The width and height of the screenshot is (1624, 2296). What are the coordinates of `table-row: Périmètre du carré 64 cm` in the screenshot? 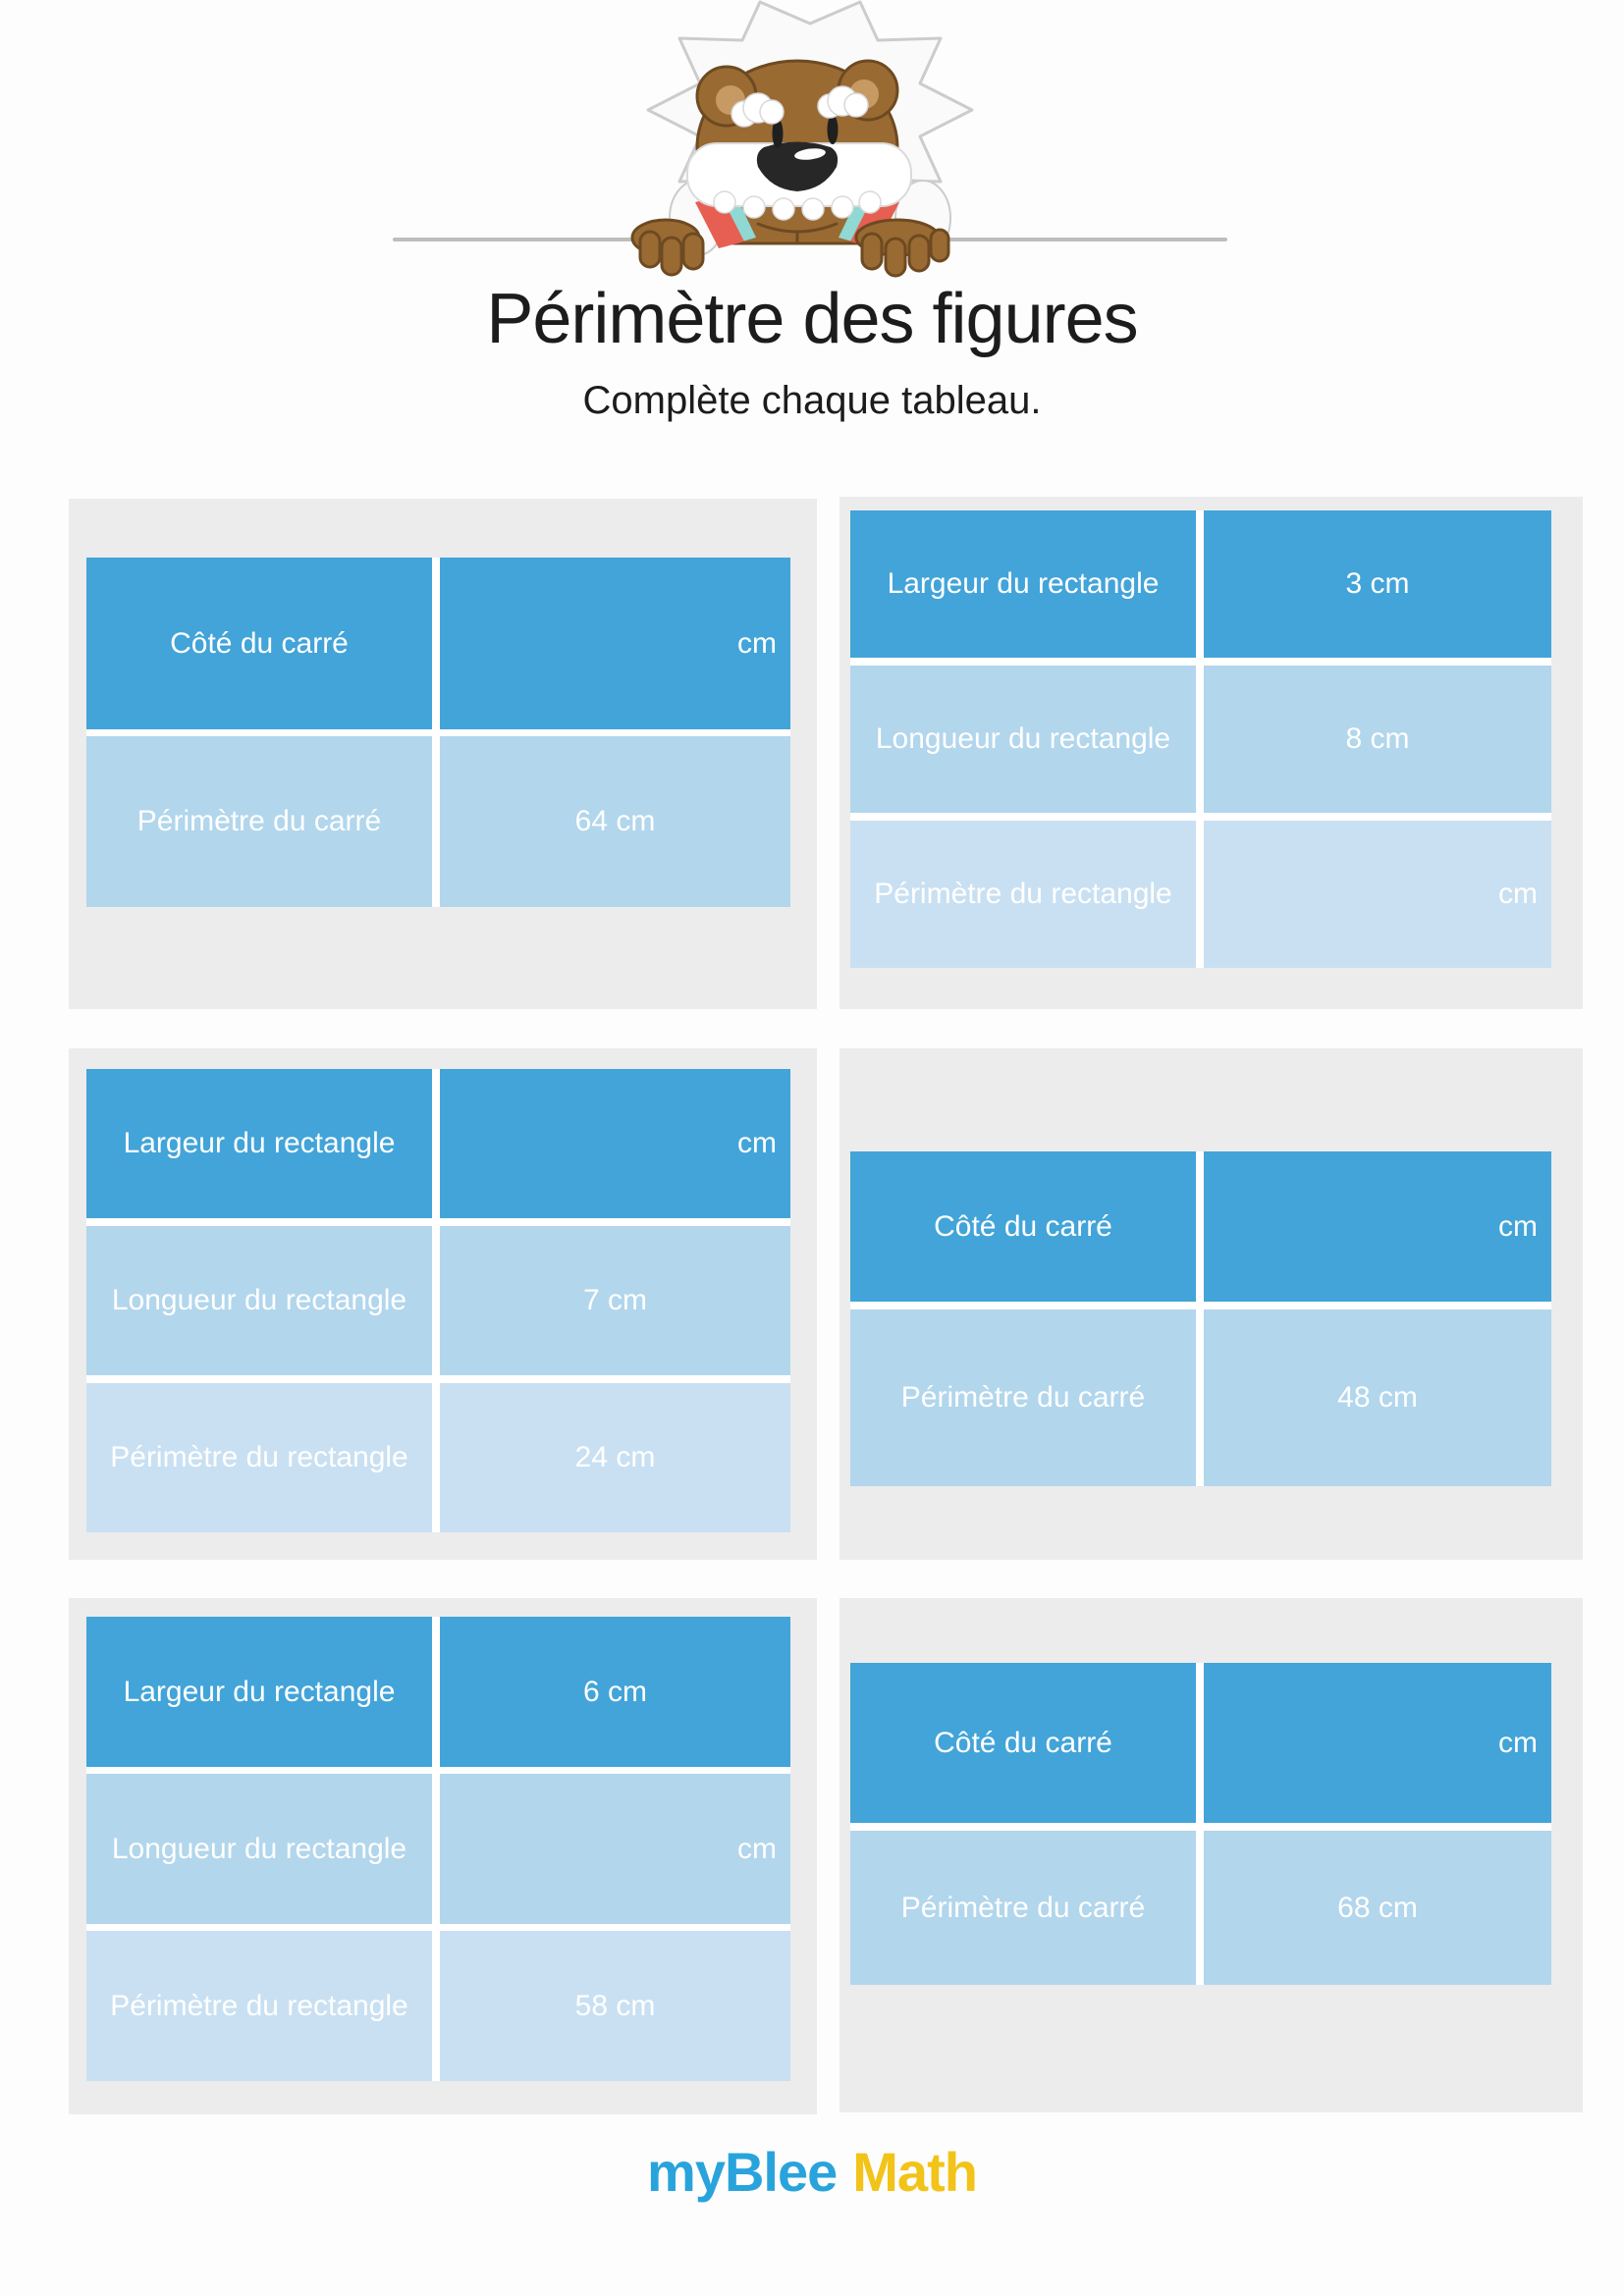 It's located at (438, 821).